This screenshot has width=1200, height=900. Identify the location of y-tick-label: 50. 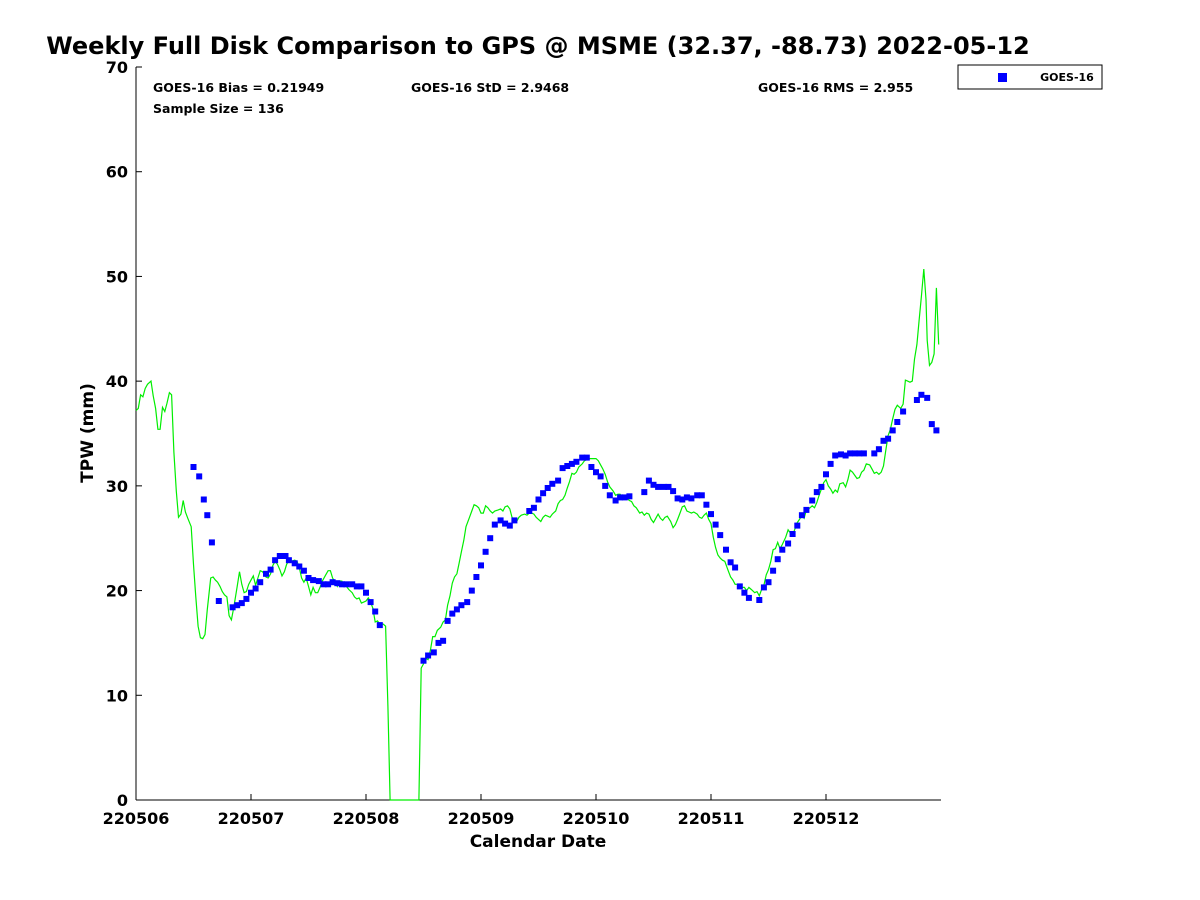
(117, 276).